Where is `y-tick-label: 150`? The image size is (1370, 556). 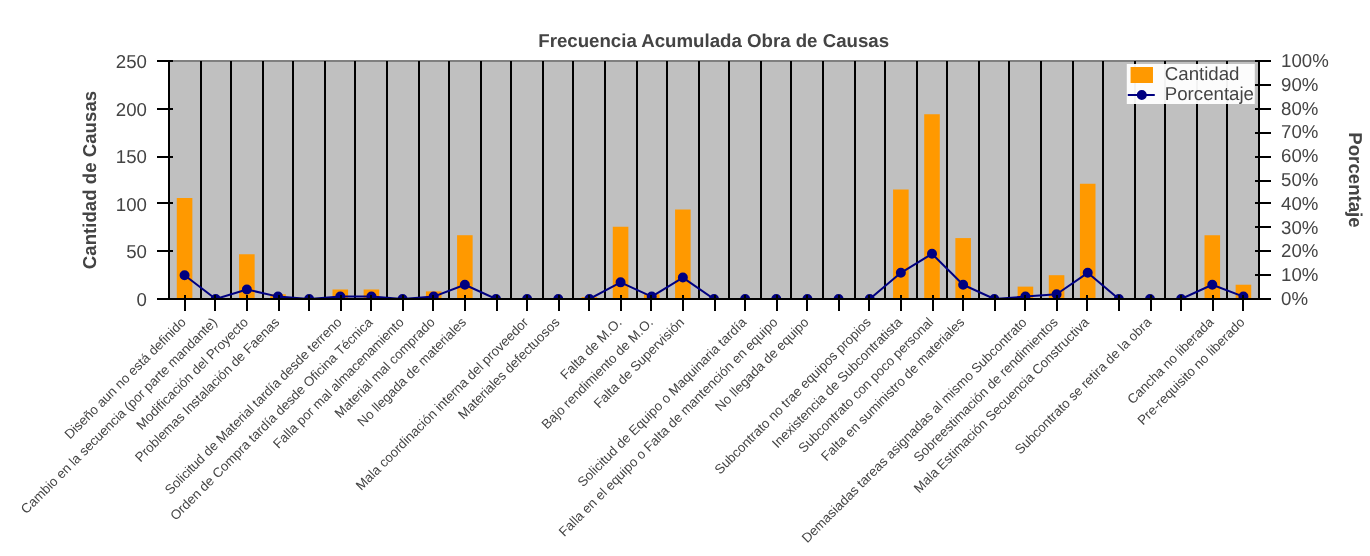 y-tick-label: 150 is located at coordinates (131, 157).